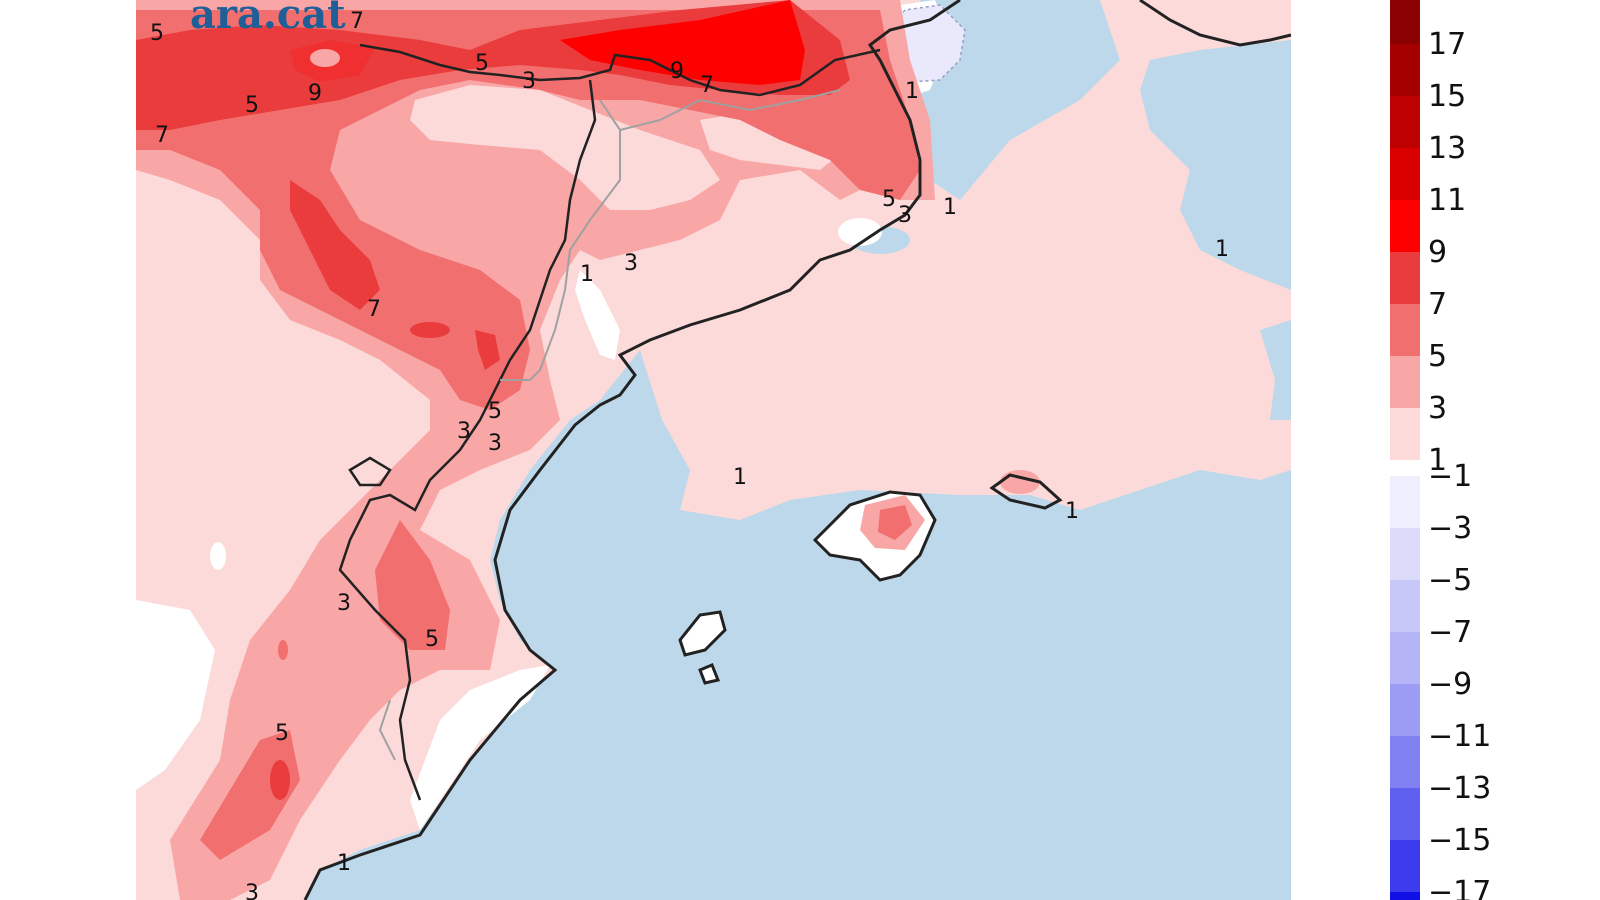 The height and width of the screenshot is (900, 1600). Describe the element at coordinates (670, 235) in the screenshot. I see `regional-border-secondary` at that location.